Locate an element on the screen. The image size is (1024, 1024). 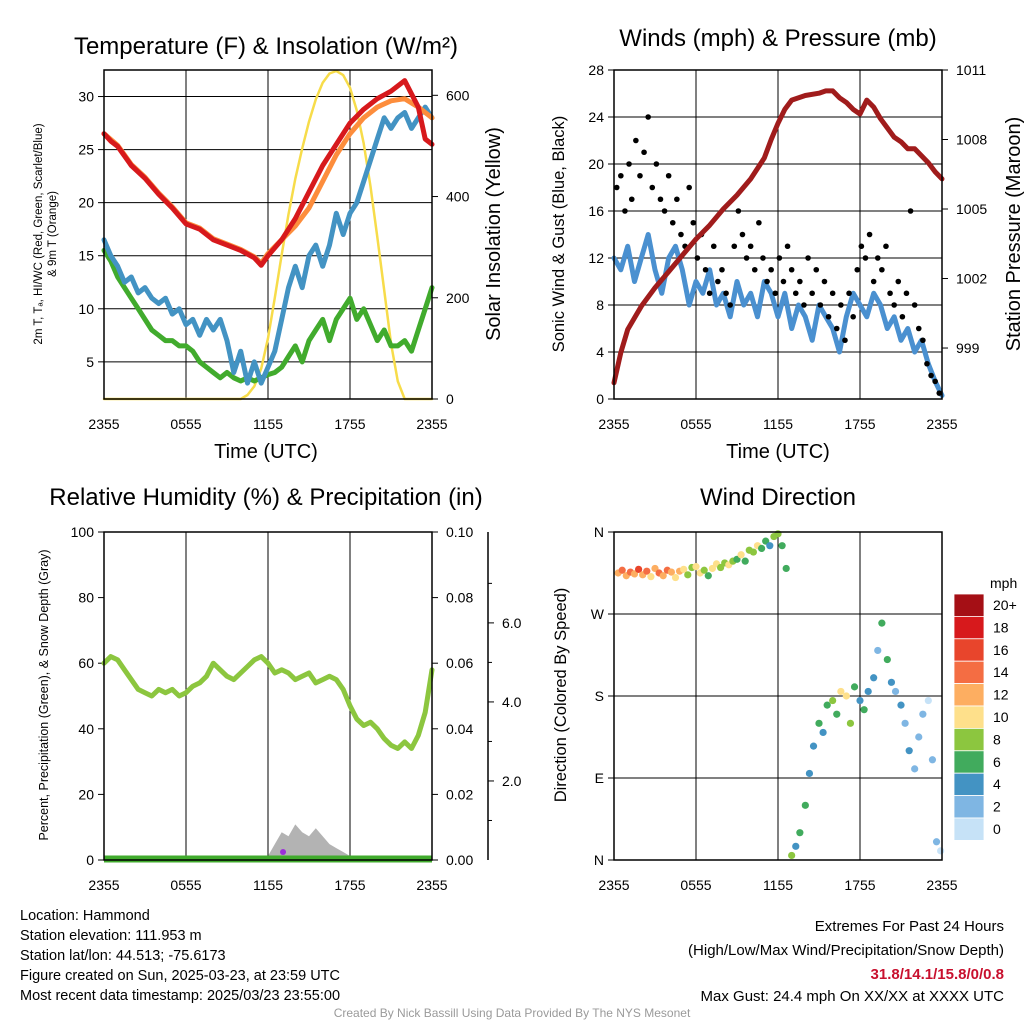
direction-y-tick-label: N is located at coordinates (599, 532).